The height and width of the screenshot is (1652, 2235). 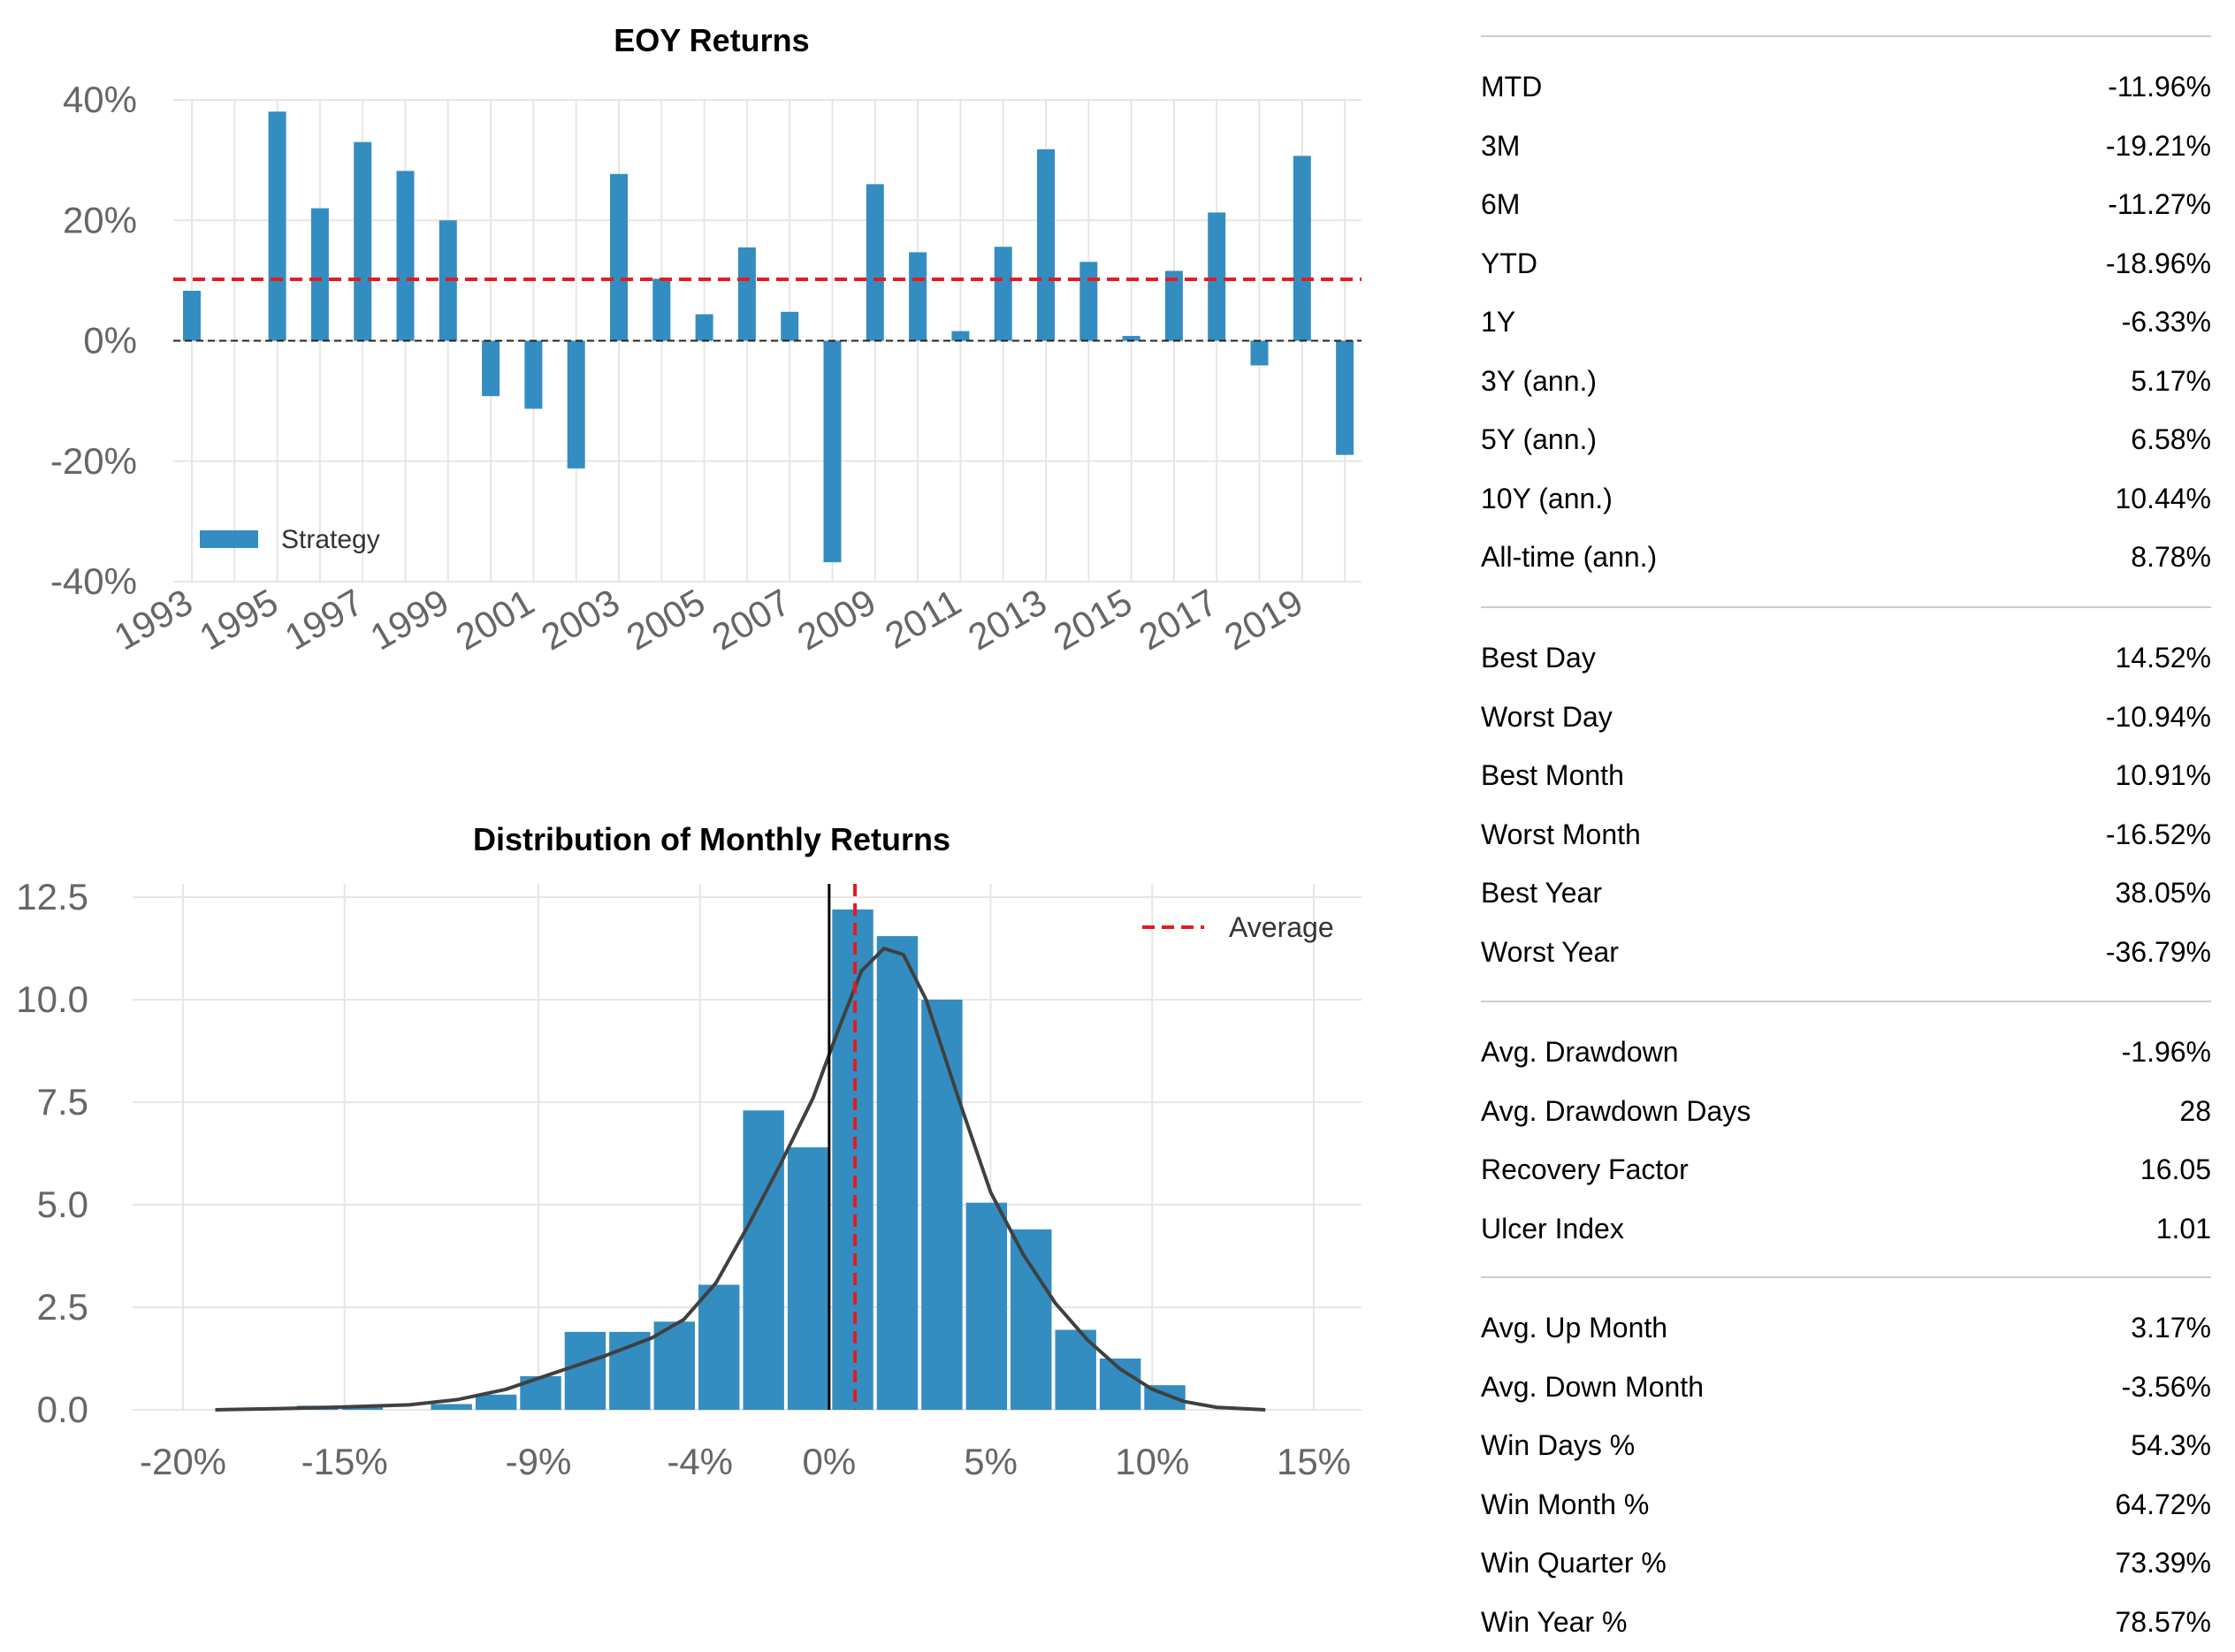 I want to click on metric-value: -6.33%, so click(x=2166, y=322).